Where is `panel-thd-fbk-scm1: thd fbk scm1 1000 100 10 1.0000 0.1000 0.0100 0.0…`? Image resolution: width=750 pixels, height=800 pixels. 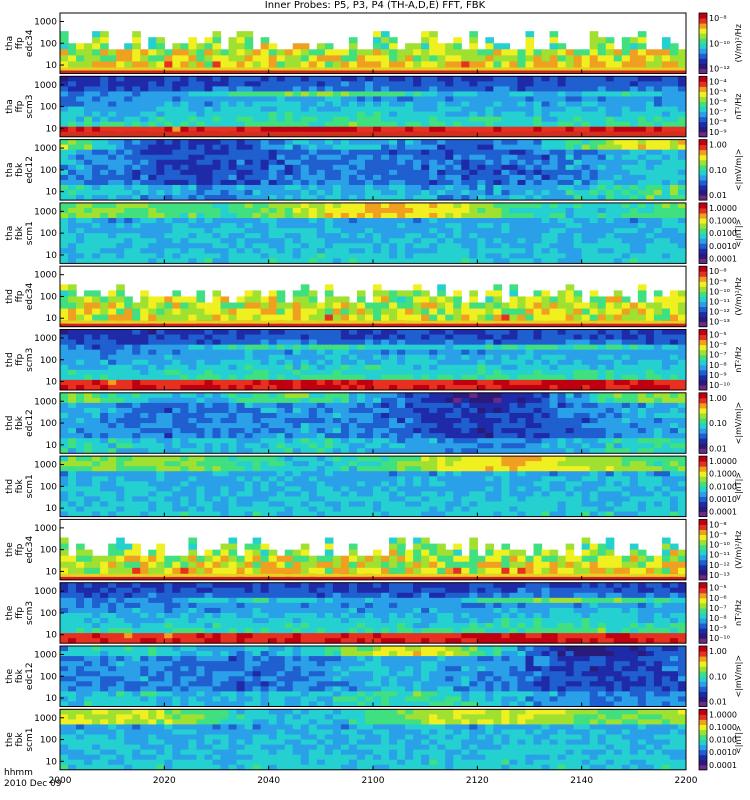 panel-thd-fbk-scm1: thd fbk scm1 1000 100 10 1.0000 0.1000 0.0100 0.0… is located at coordinates (374, 486).